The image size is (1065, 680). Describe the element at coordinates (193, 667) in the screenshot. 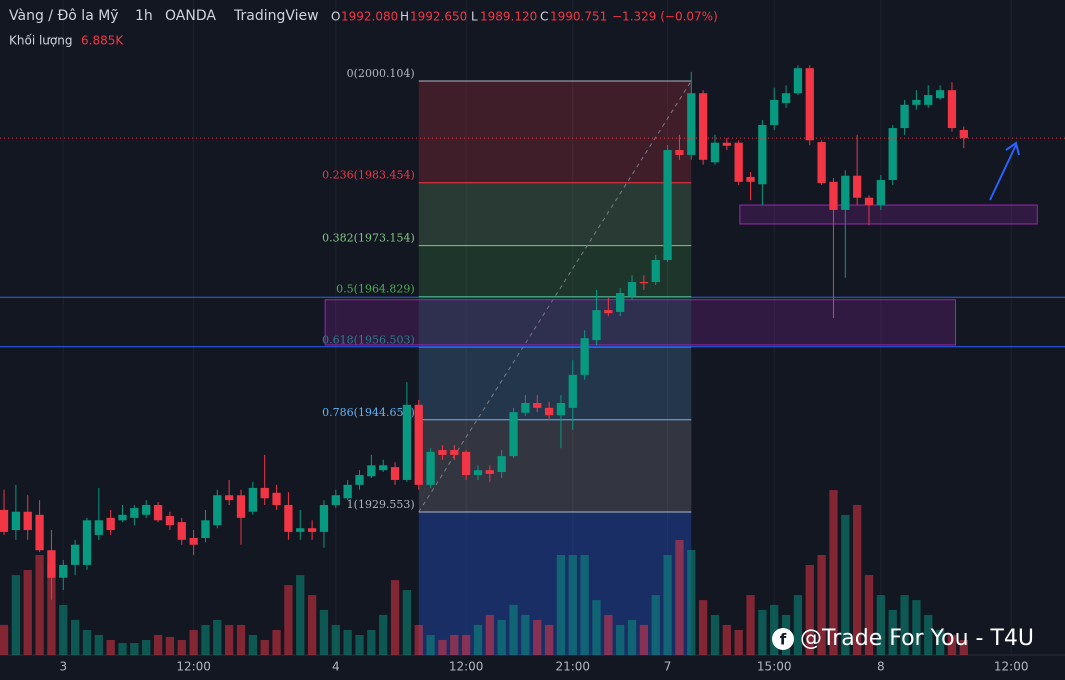

I see `x-tick-label: 12:00` at that location.